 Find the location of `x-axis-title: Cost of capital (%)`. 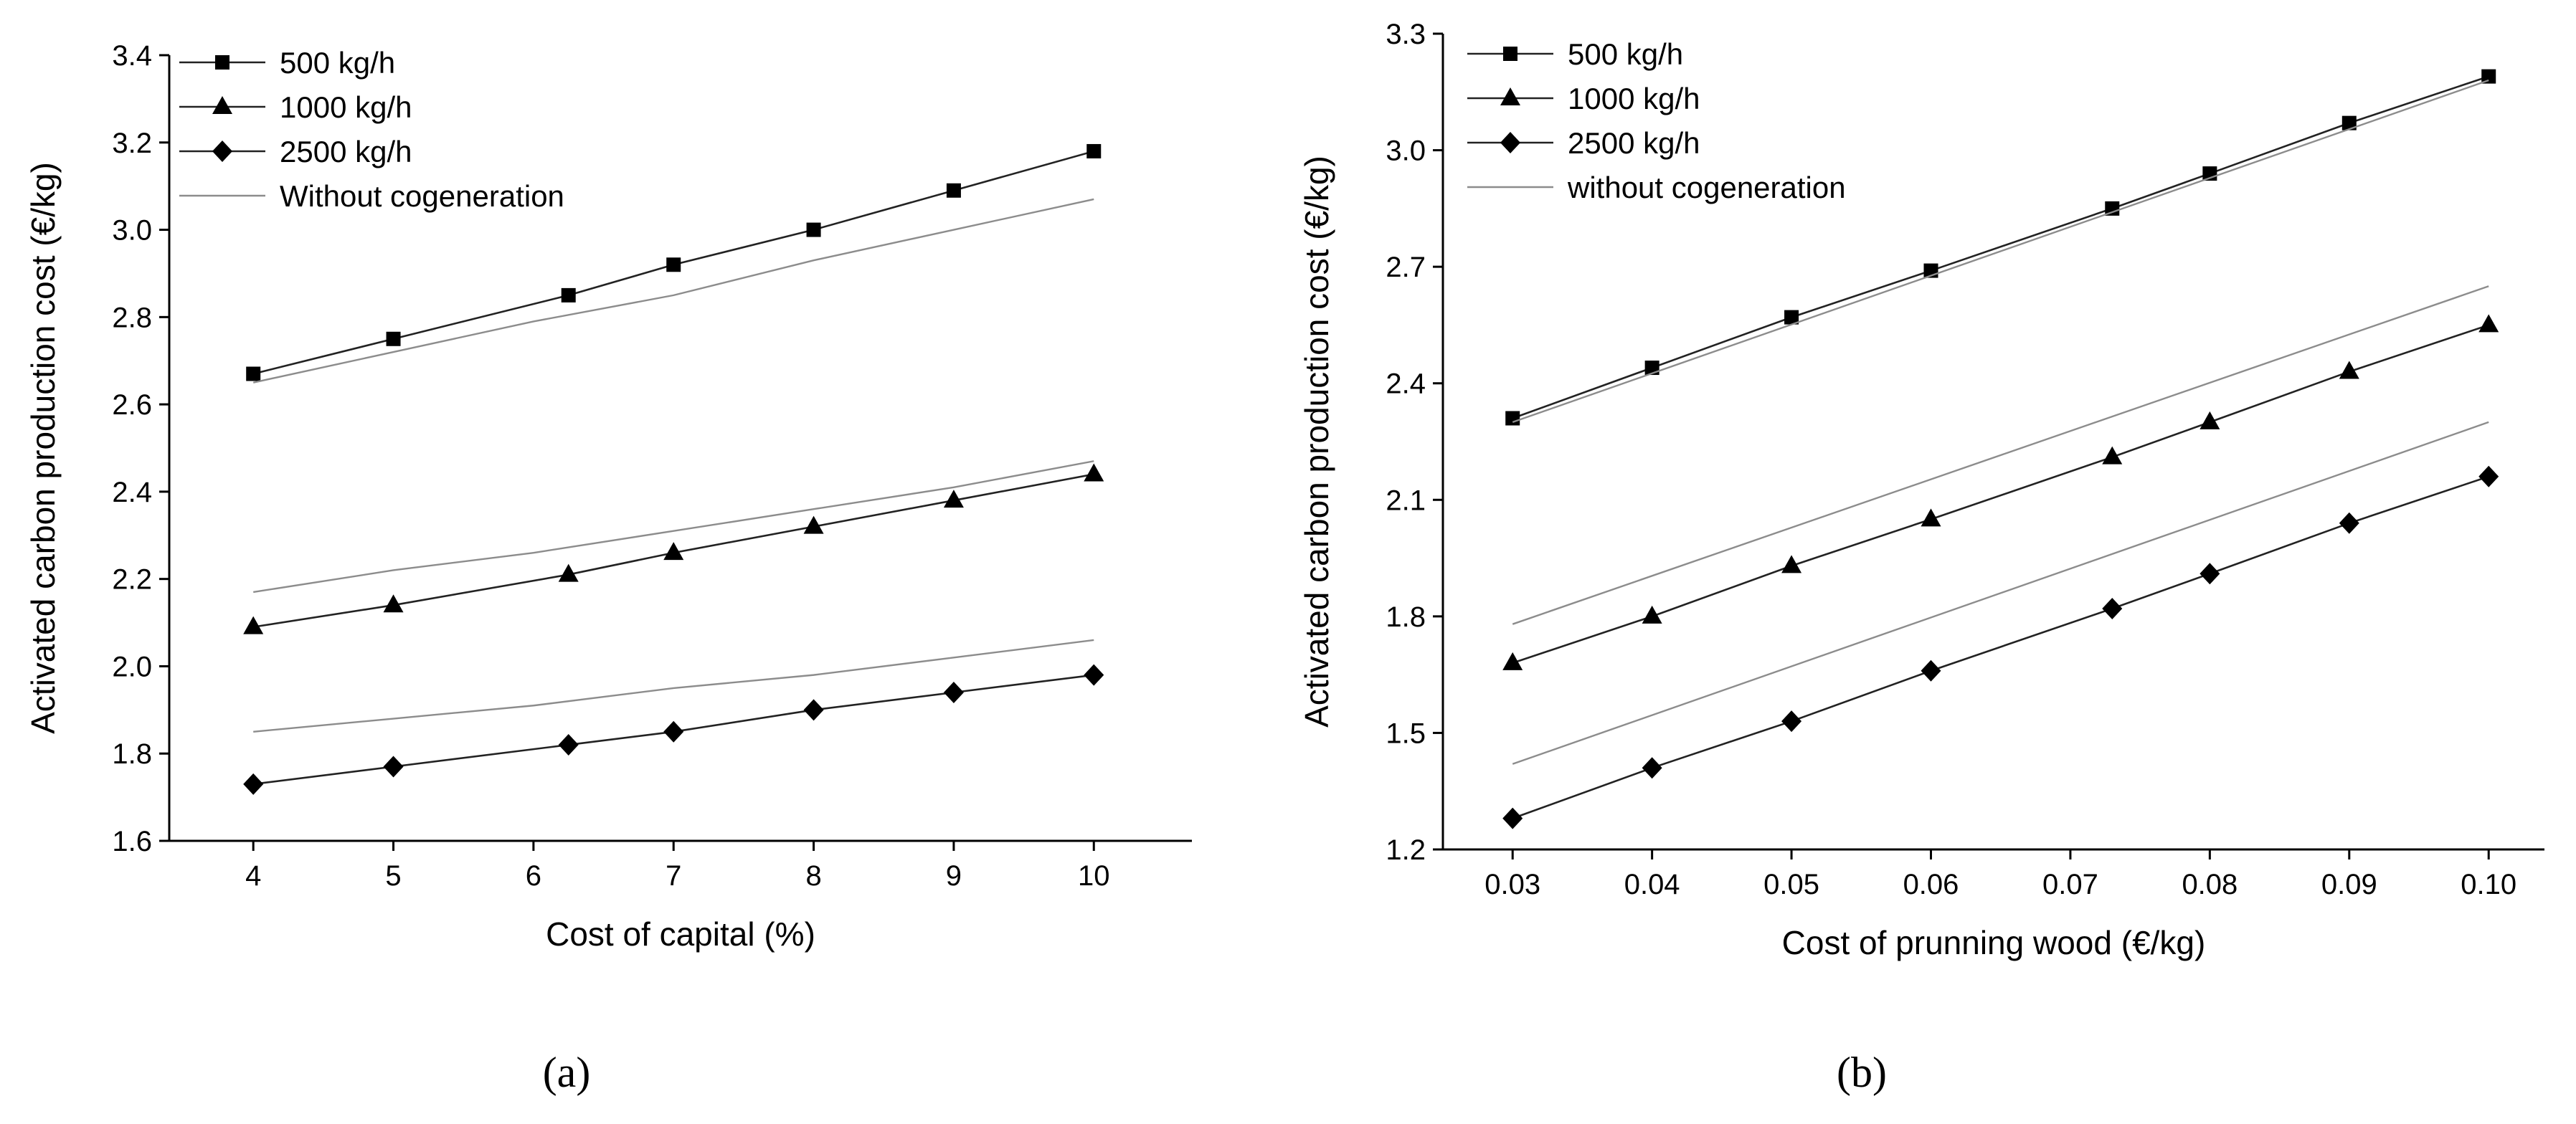

x-axis-title: Cost of capital (%) is located at coordinates (680, 934).